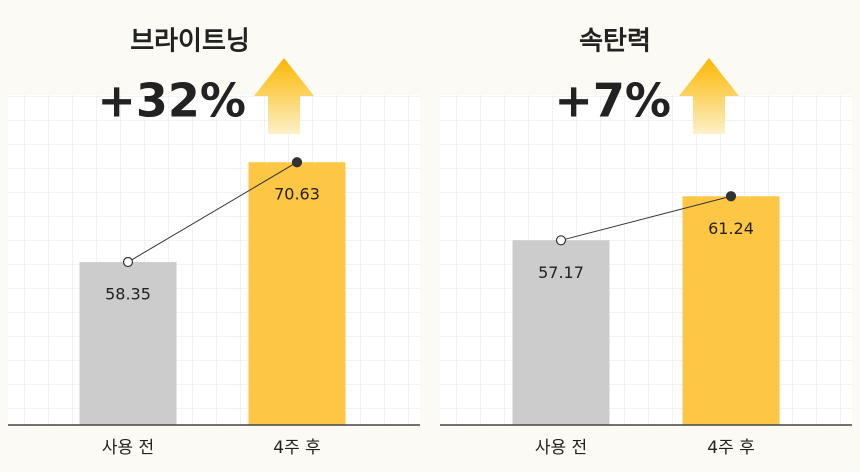 The width and height of the screenshot is (860, 472). I want to click on annotation: +7%, so click(612, 101).